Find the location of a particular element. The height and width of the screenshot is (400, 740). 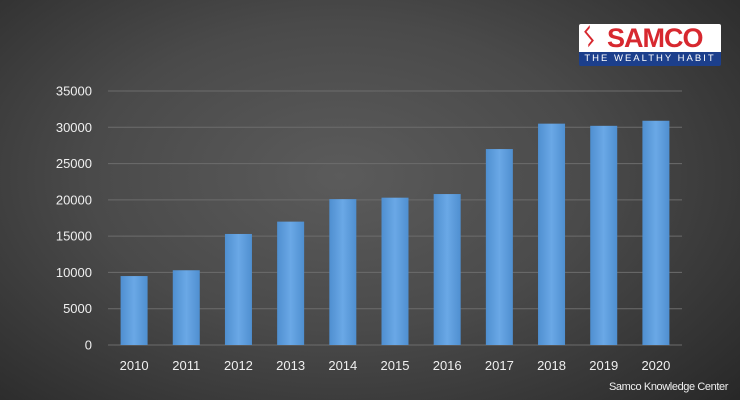

y-tick-label: 35000 is located at coordinates (74, 91).